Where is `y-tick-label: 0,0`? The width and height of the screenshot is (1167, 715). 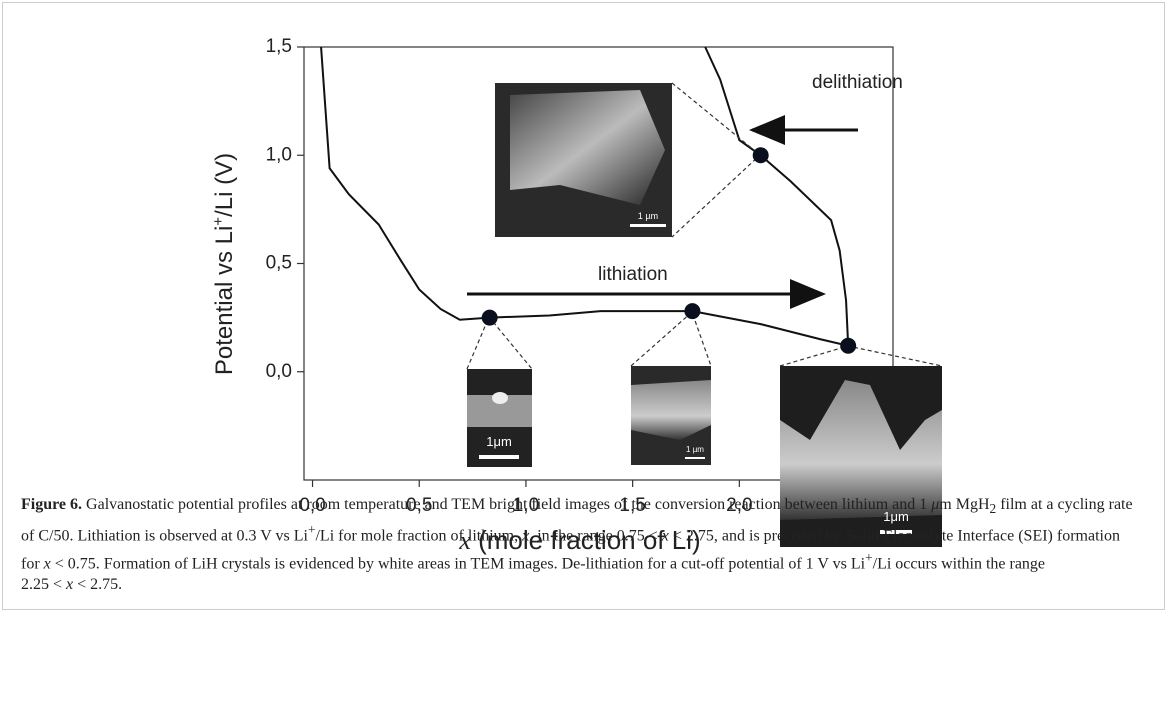
y-tick-label: 0,0 is located at coordinates (279, 371).